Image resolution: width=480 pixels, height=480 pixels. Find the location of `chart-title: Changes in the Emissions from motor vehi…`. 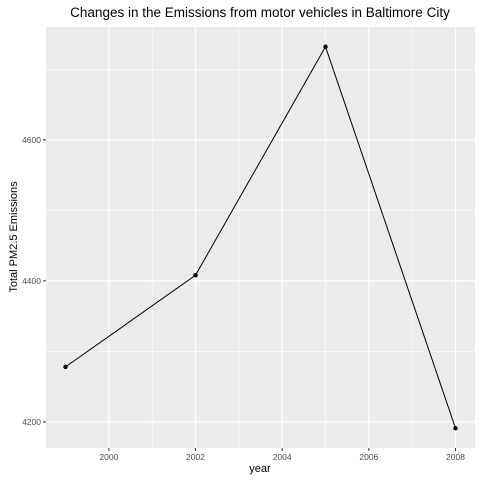

chart-title: Changes in the Emissions from motor vehi… is located at coordinates (260, 12).